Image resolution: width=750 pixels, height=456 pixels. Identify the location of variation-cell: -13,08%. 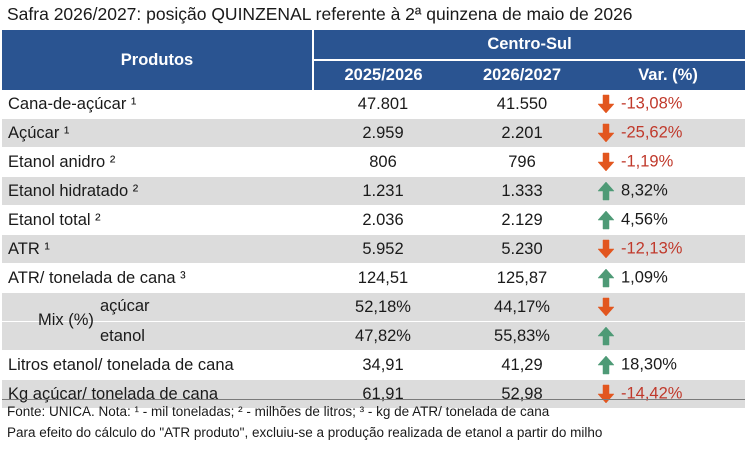
(668, 104).